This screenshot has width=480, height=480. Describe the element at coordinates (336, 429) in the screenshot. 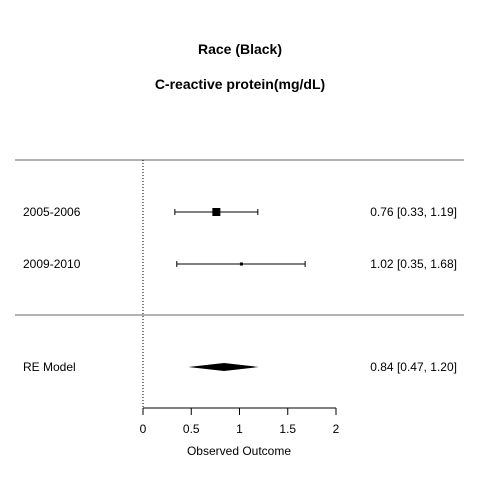

I see `x-tick-label: 2` at that location.